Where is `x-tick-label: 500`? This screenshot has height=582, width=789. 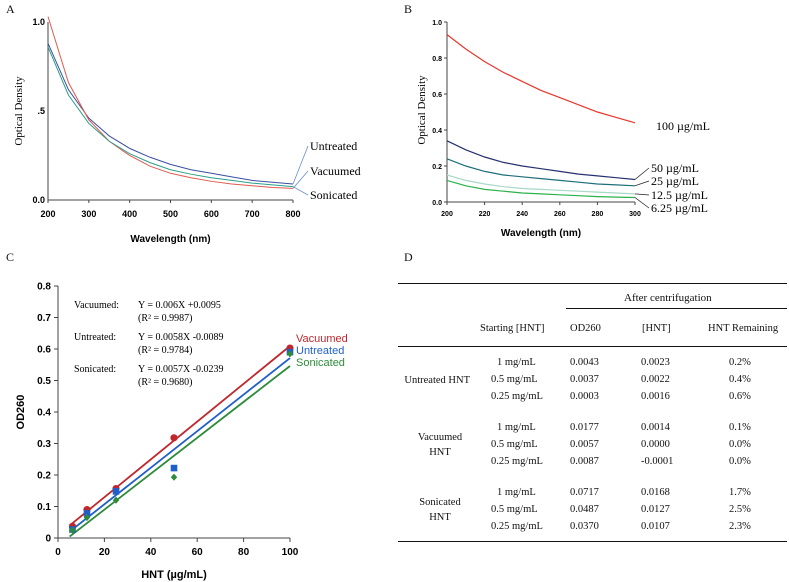
x-tick-label: 500 is located at coordinates (170, 214).